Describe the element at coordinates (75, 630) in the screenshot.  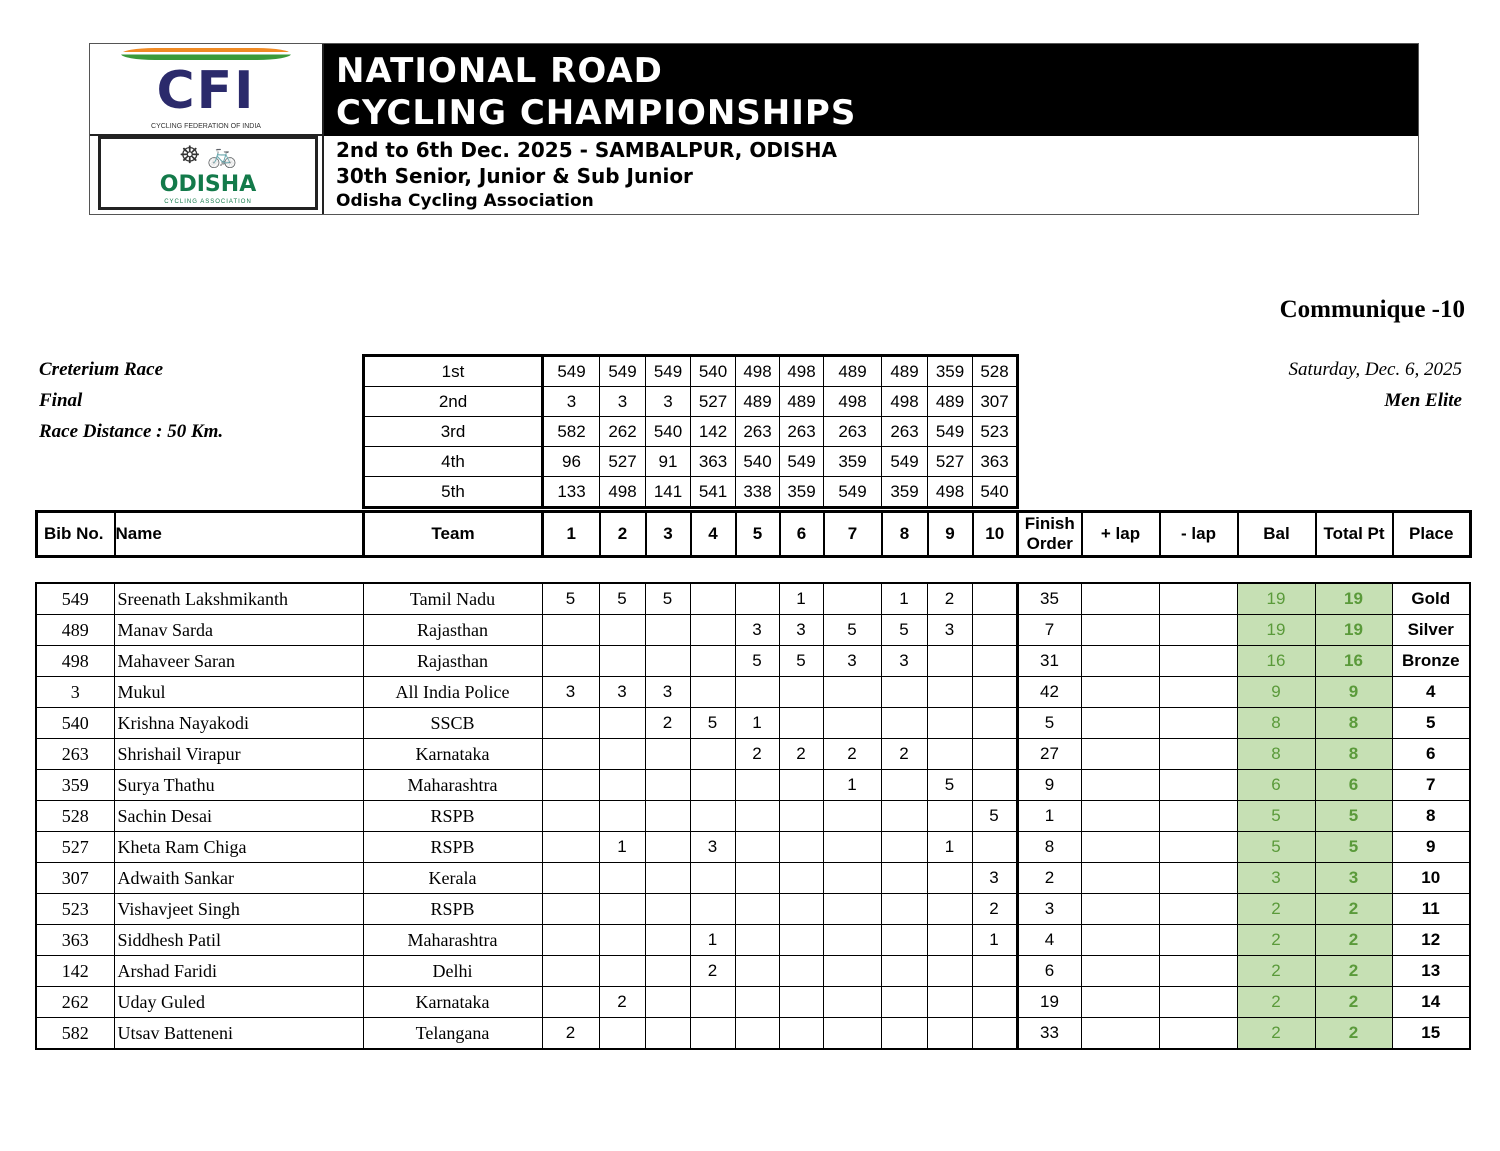
I see `bib-number: 489` at that location.